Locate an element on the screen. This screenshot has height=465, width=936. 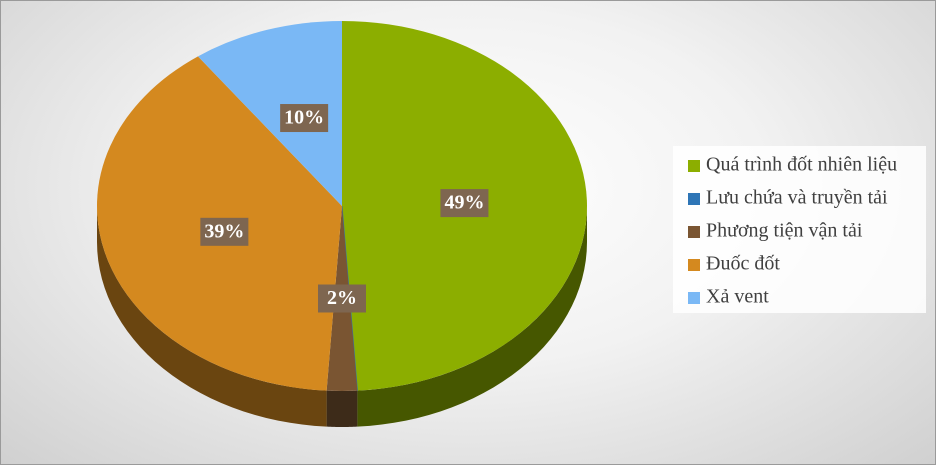
data-label: 2% is located at coordinates (342, 298).